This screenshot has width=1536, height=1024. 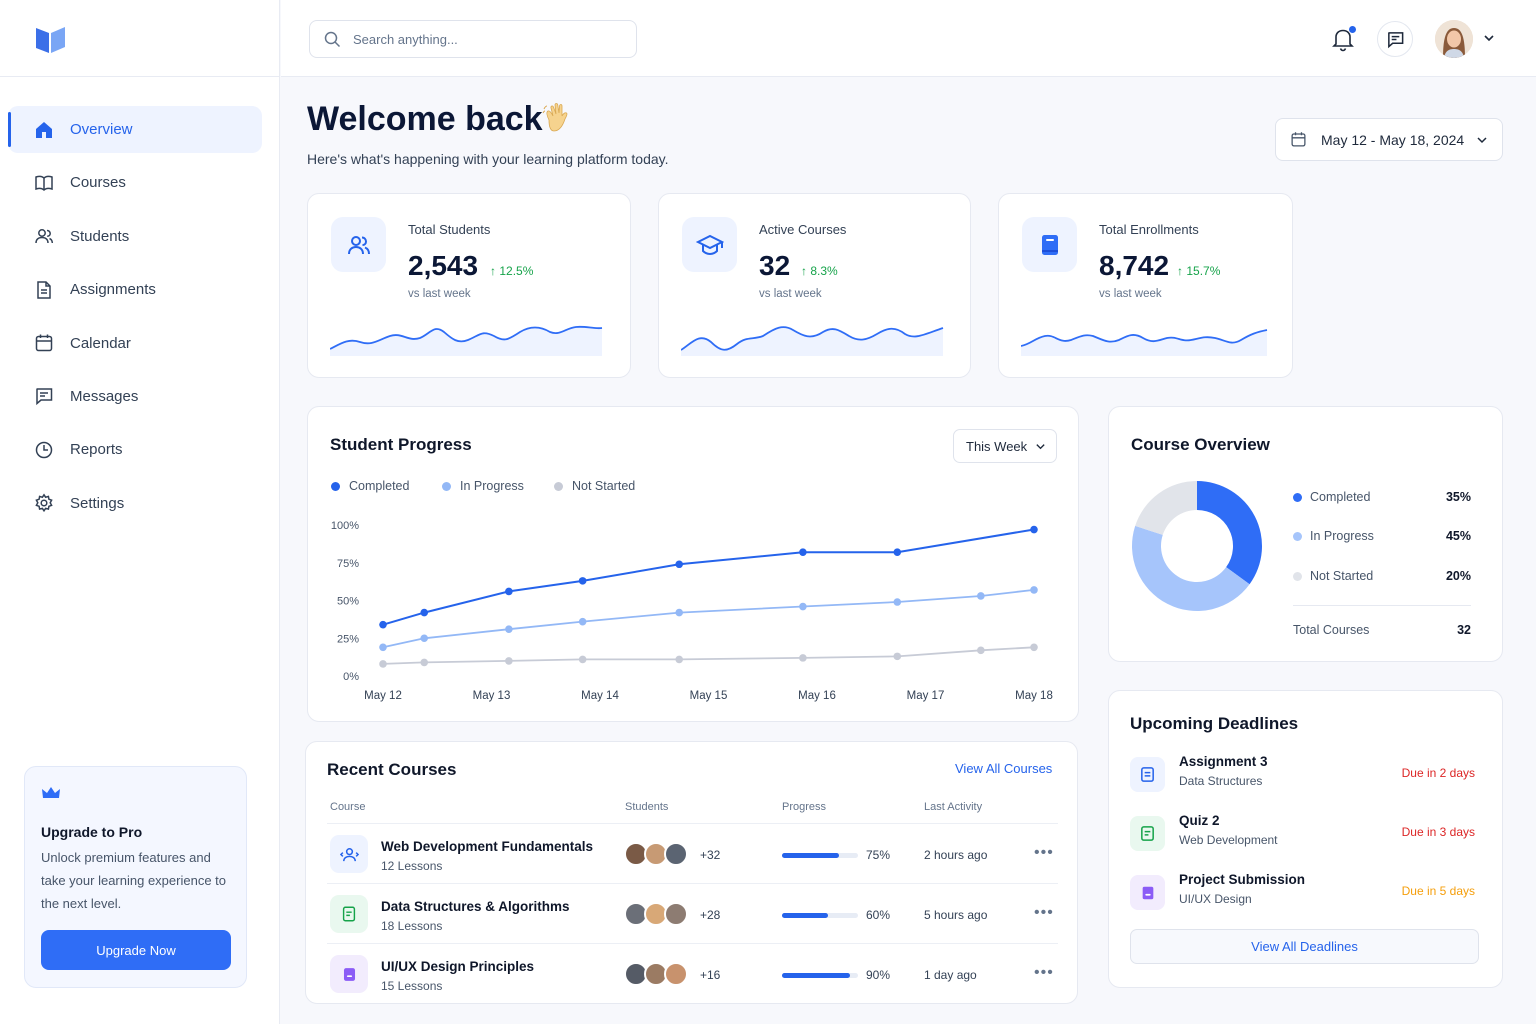 What do you see at coordinates (1229, 533) in the screenshot?
I see `donut-slice-completed` at bounding box center [1229, 533].